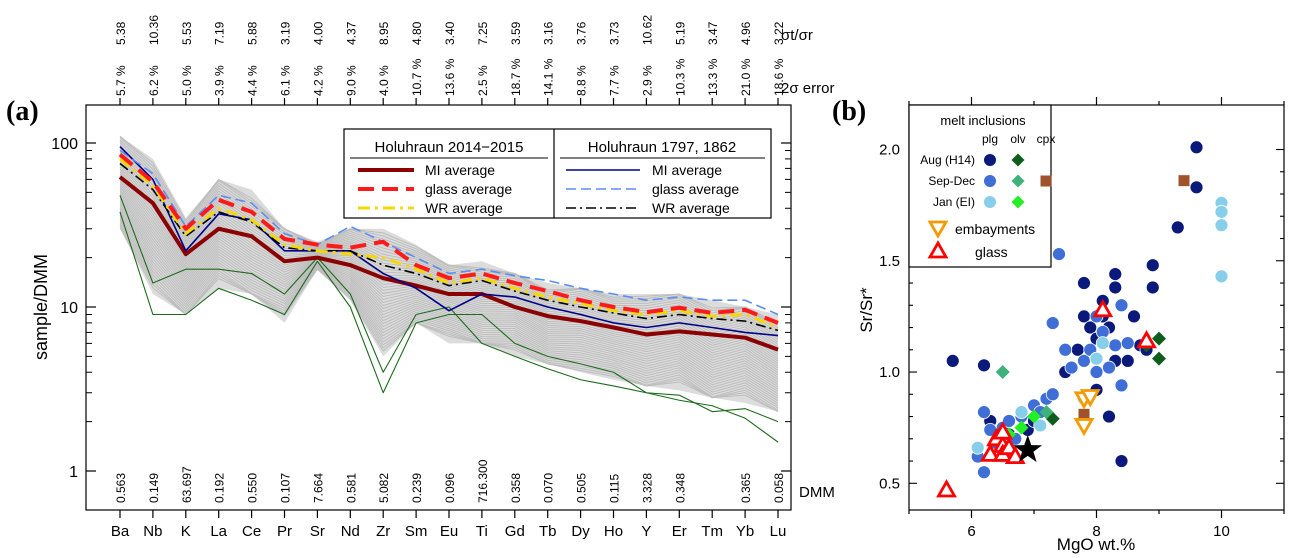 The image size is (1307, 558). What do you see at coordinates (351, 33) in the screenshot?
I see `sigma-ratio-value: 4.37` at bounding box center [351, 33].